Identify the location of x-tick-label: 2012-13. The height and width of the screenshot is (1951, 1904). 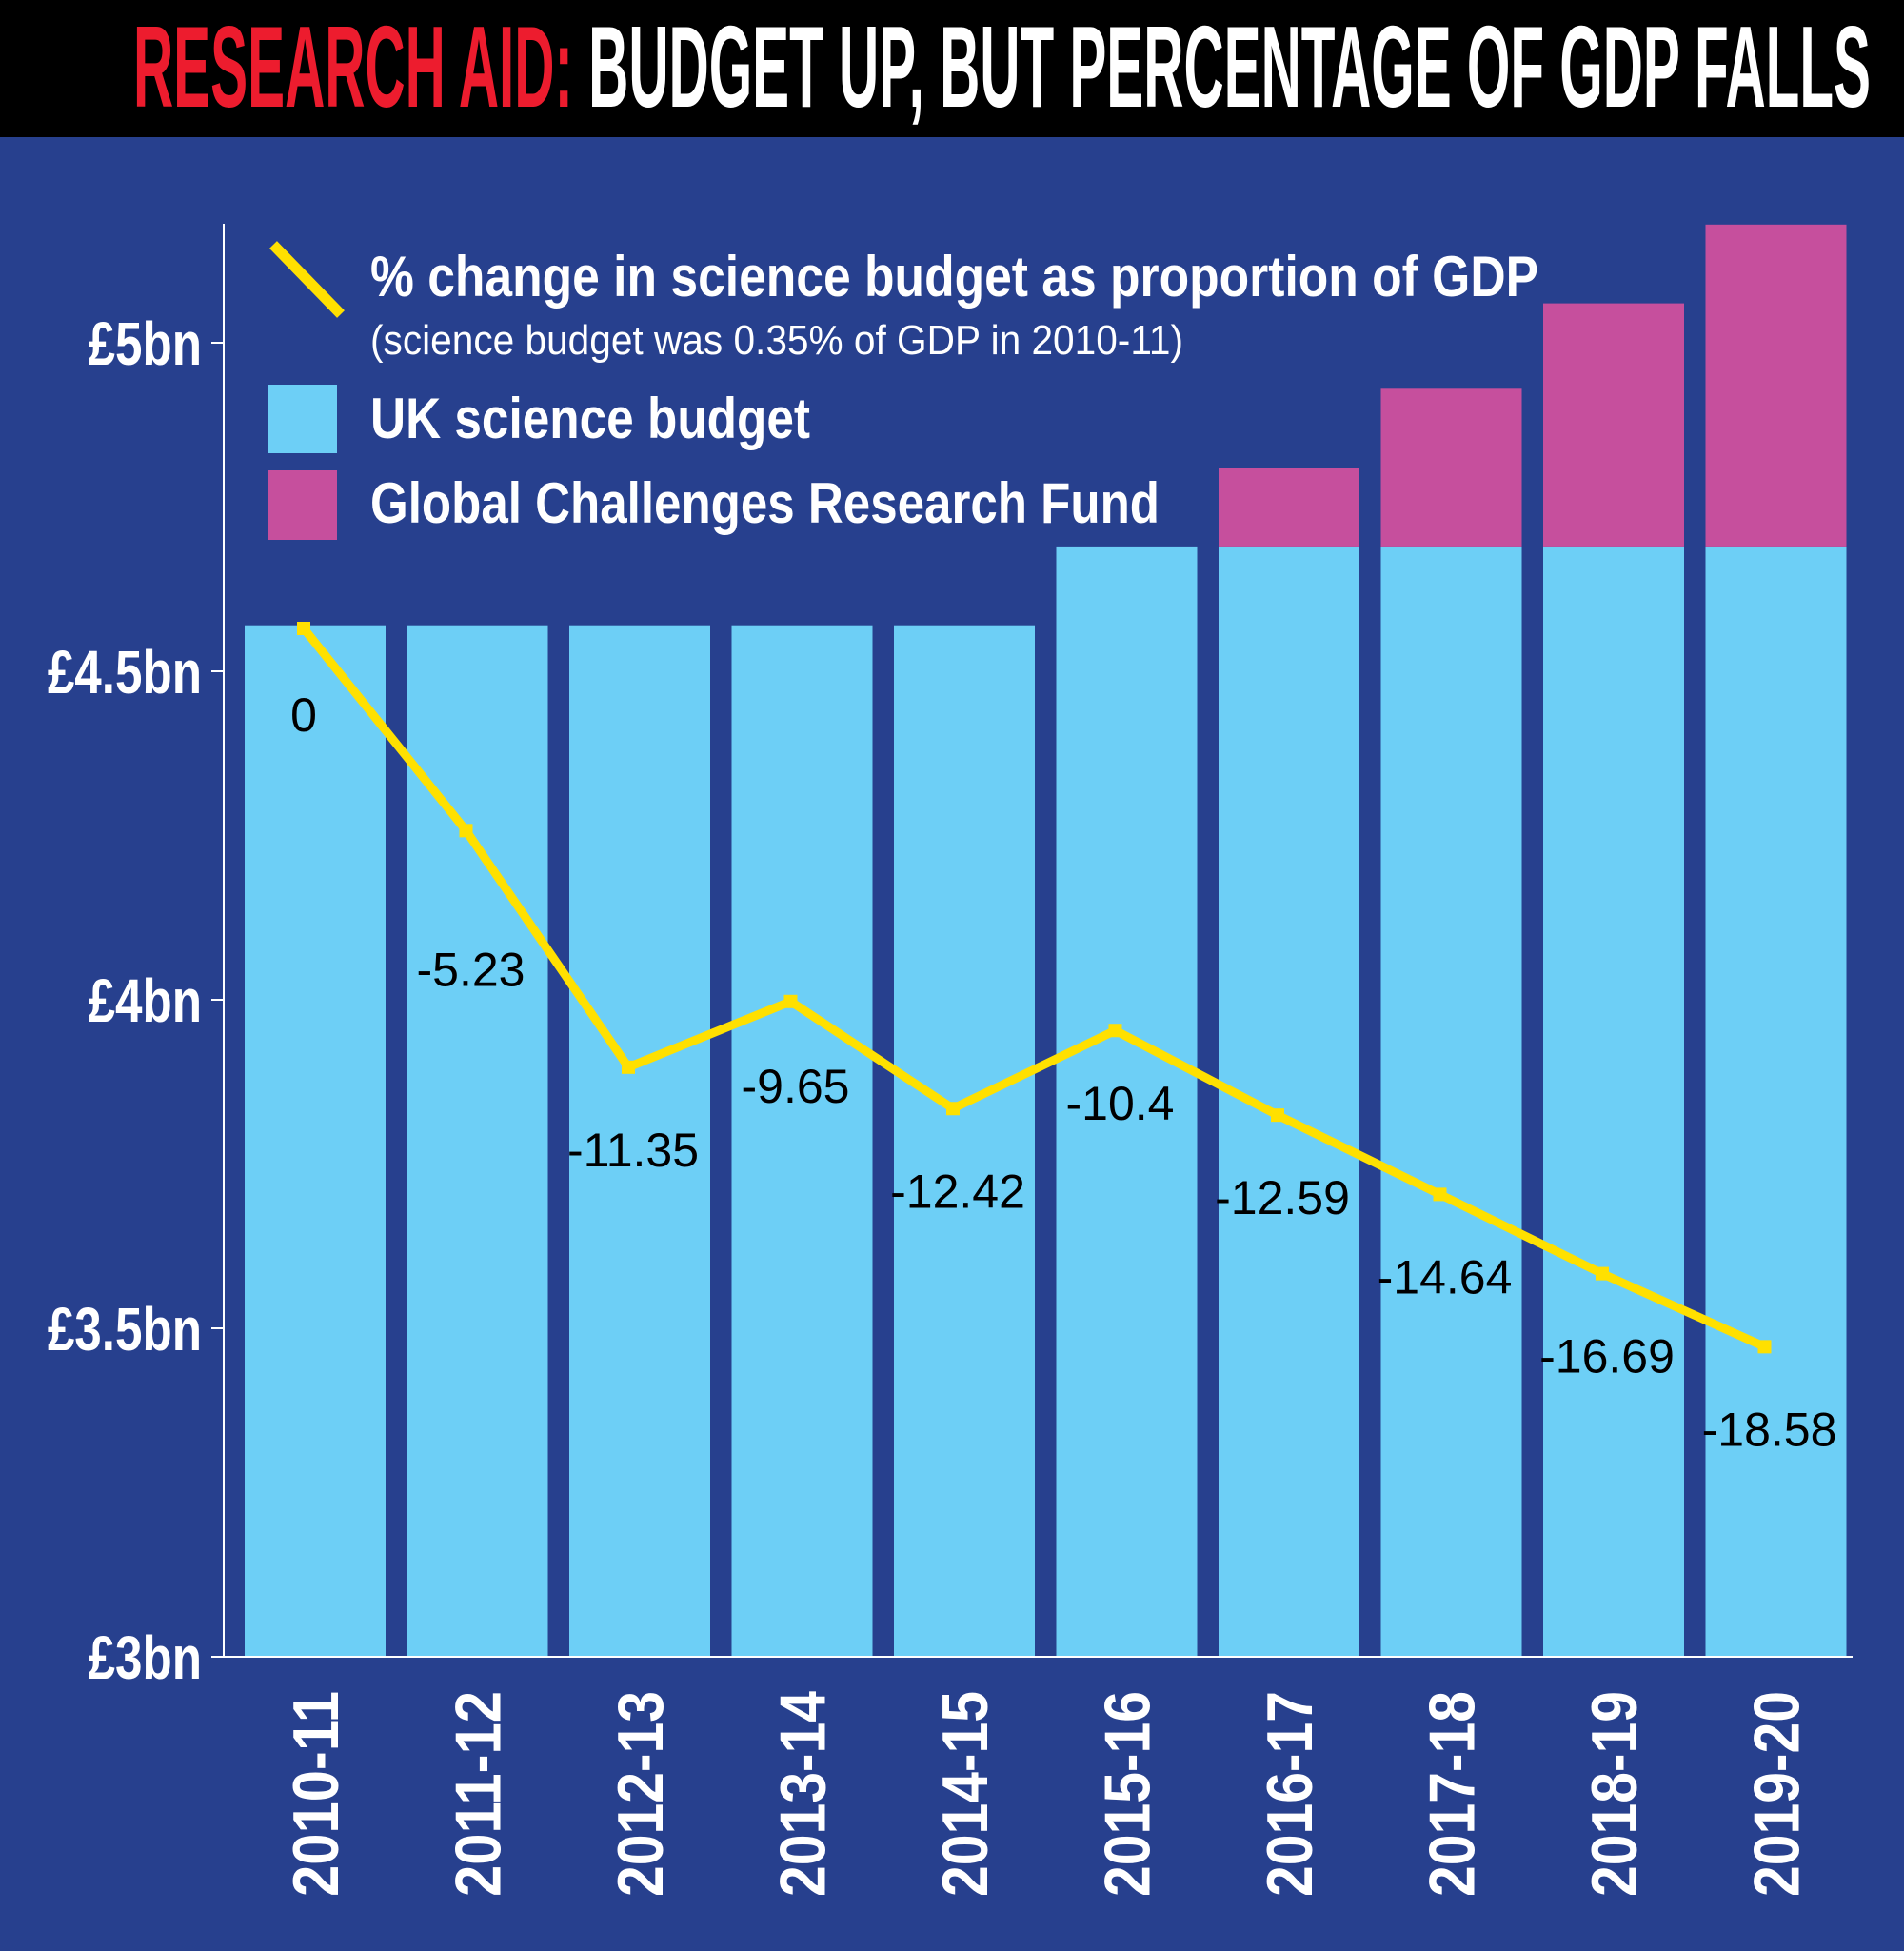
(641, 1794).